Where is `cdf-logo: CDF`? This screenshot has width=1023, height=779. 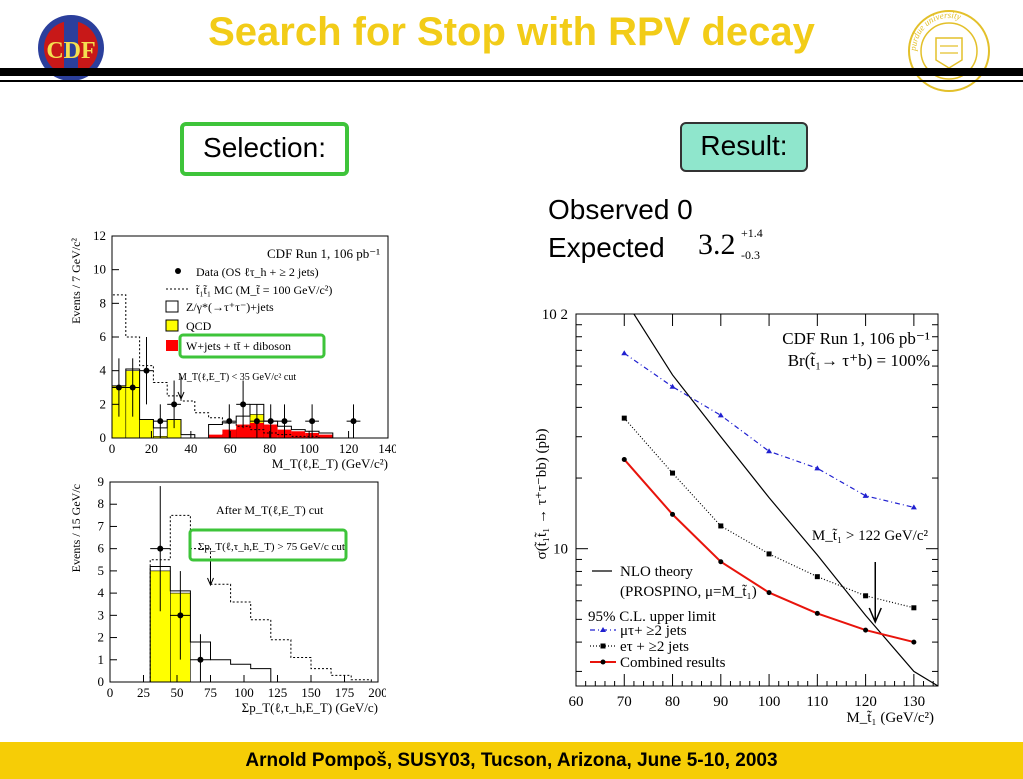
cdf-logo: CDF is located at coordinates (71, 48).